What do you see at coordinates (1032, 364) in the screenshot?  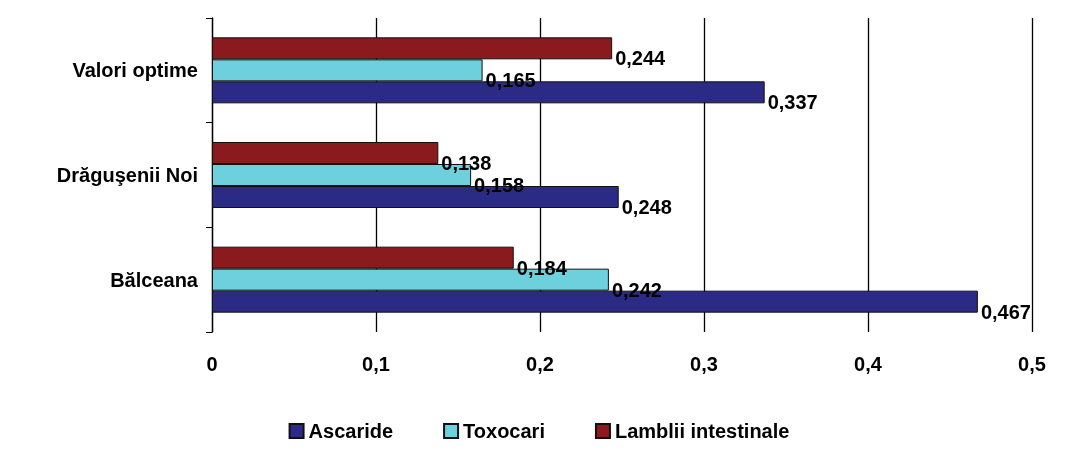 I see `x-tick-label: 0,5` at bounding box center [1032, 364].